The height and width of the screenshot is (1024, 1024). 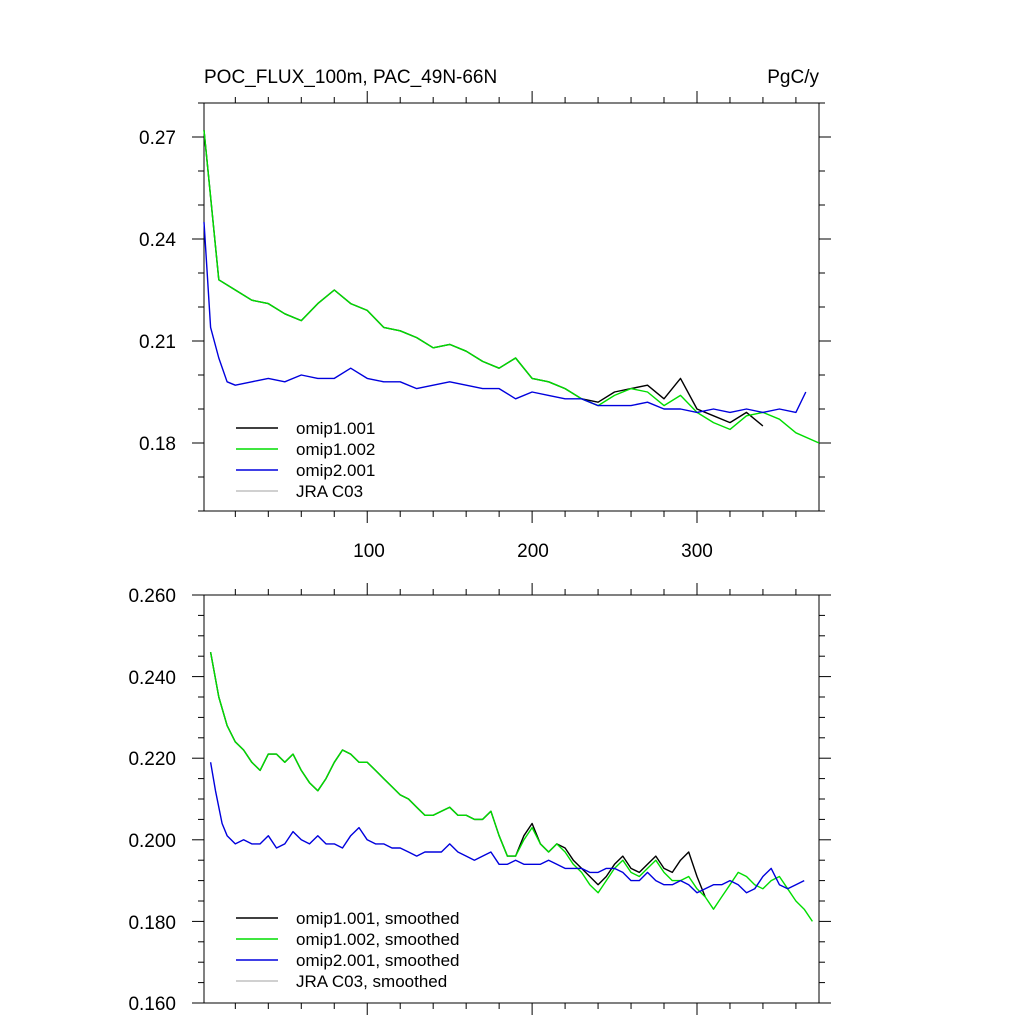 What do you see at coordinates (152, 759) in the screenshot?
I see `bottom-ytick-label: 0.220` at bounding box center [152, 759].